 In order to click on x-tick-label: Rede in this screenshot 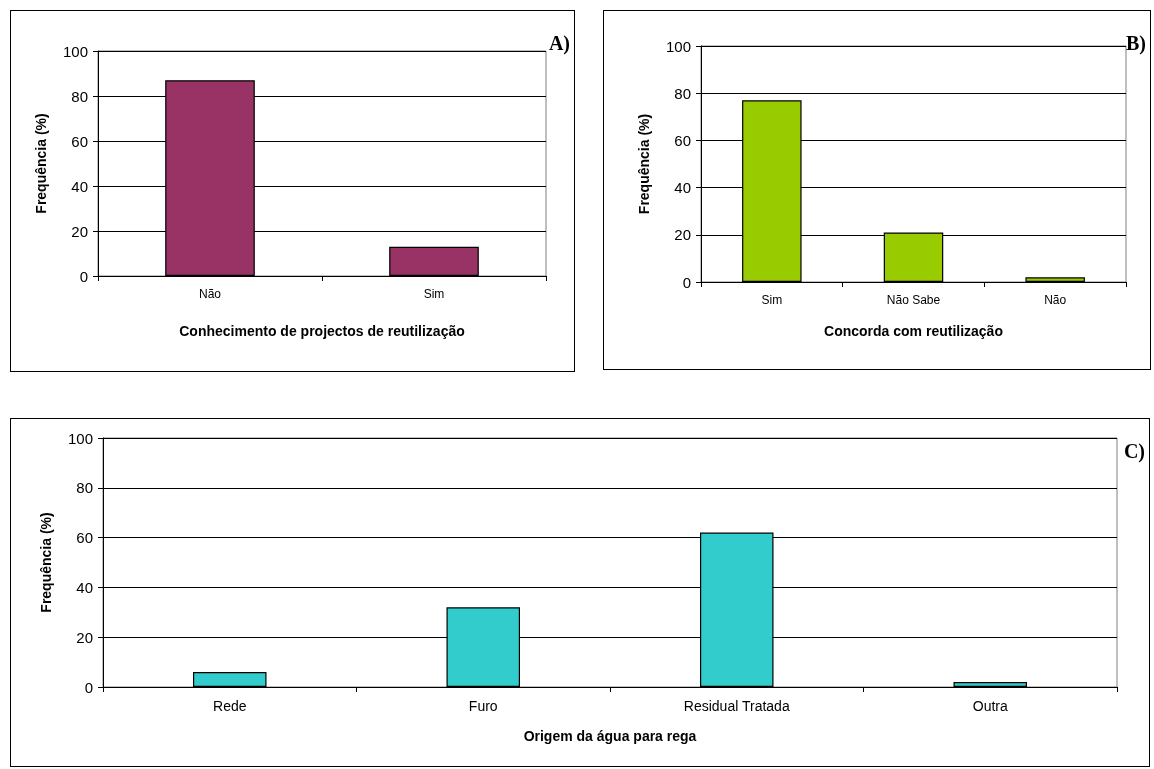, I will do `click(230, 706)`.